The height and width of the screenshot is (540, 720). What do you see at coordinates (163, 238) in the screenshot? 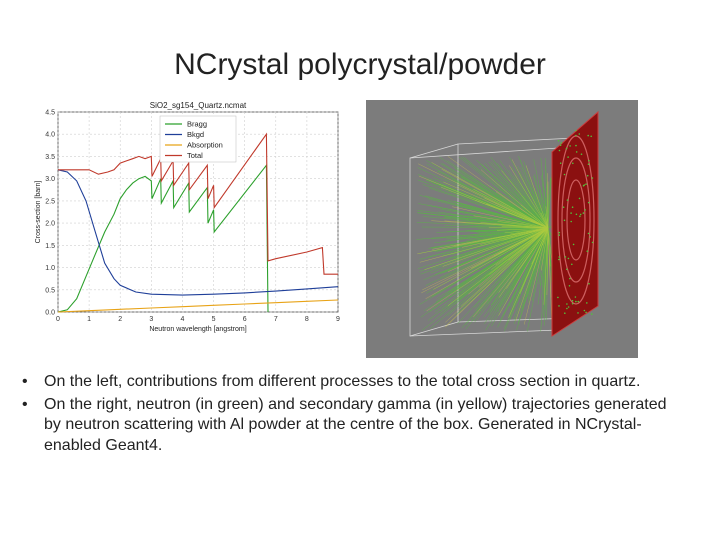
I see `series-line-bragg` at bounding box center [163, 238].